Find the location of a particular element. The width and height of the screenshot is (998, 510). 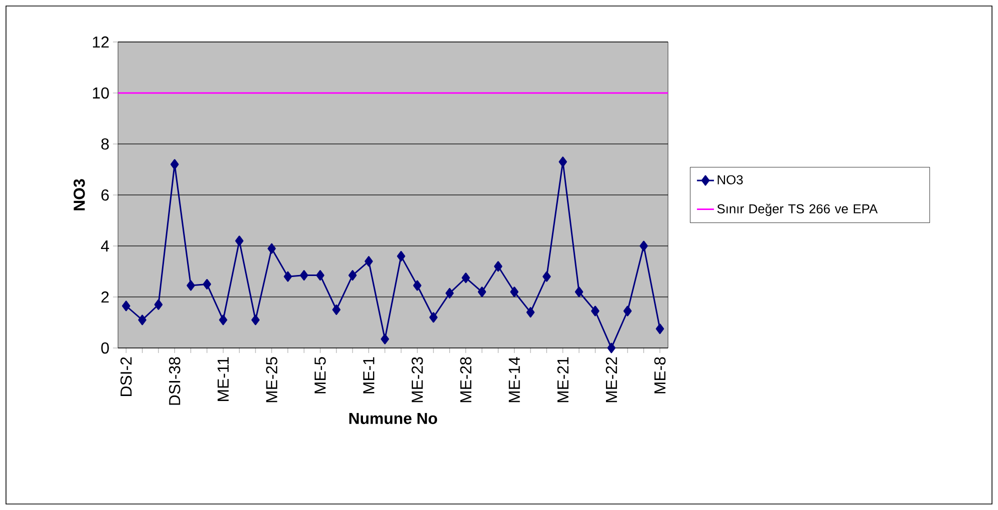

y-tick-label: 8 is located at coordinates (105, 144).